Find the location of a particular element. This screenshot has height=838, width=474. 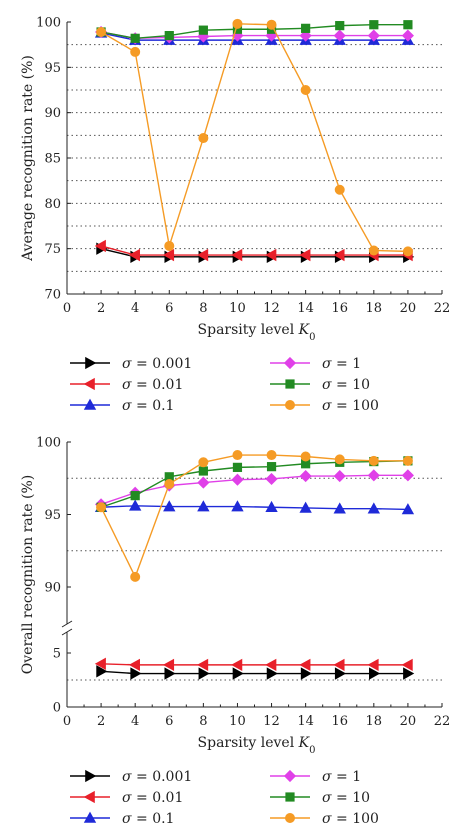

y-tick-label: 0 is located at coordinates (57, 708).